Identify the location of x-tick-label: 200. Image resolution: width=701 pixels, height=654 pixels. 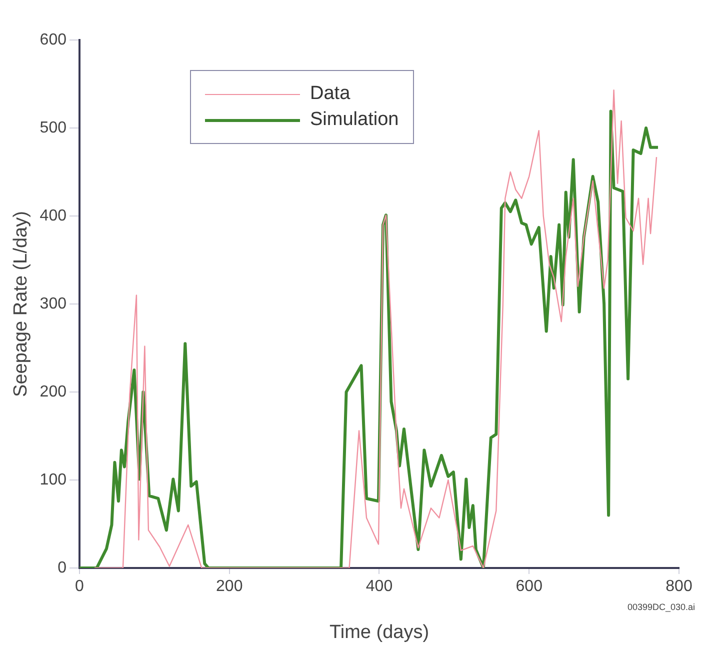
(229, 587).